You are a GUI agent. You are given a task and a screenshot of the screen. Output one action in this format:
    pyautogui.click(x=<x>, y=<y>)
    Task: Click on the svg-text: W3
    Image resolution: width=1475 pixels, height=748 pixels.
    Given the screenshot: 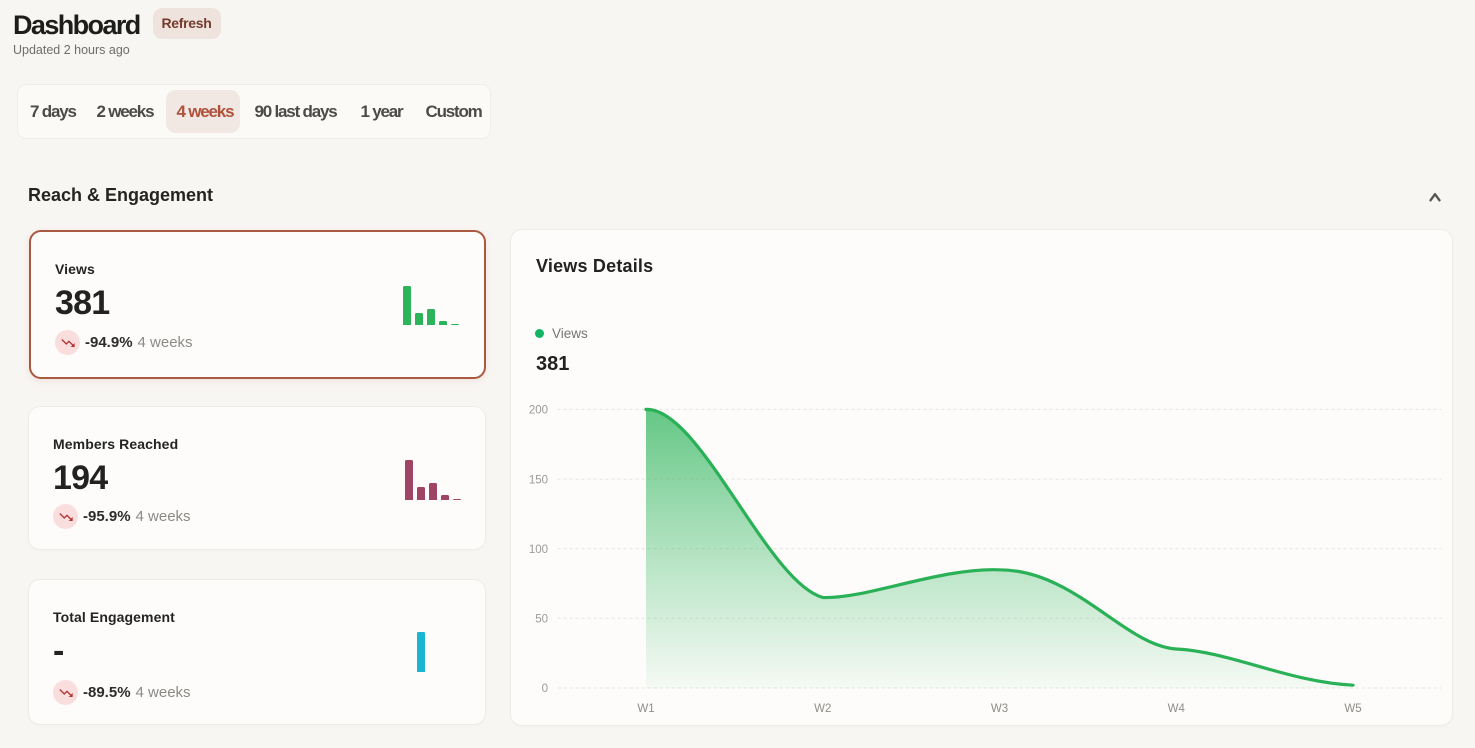 What is the action you would take?
    pyautogui.click(x=999, y=709)
    